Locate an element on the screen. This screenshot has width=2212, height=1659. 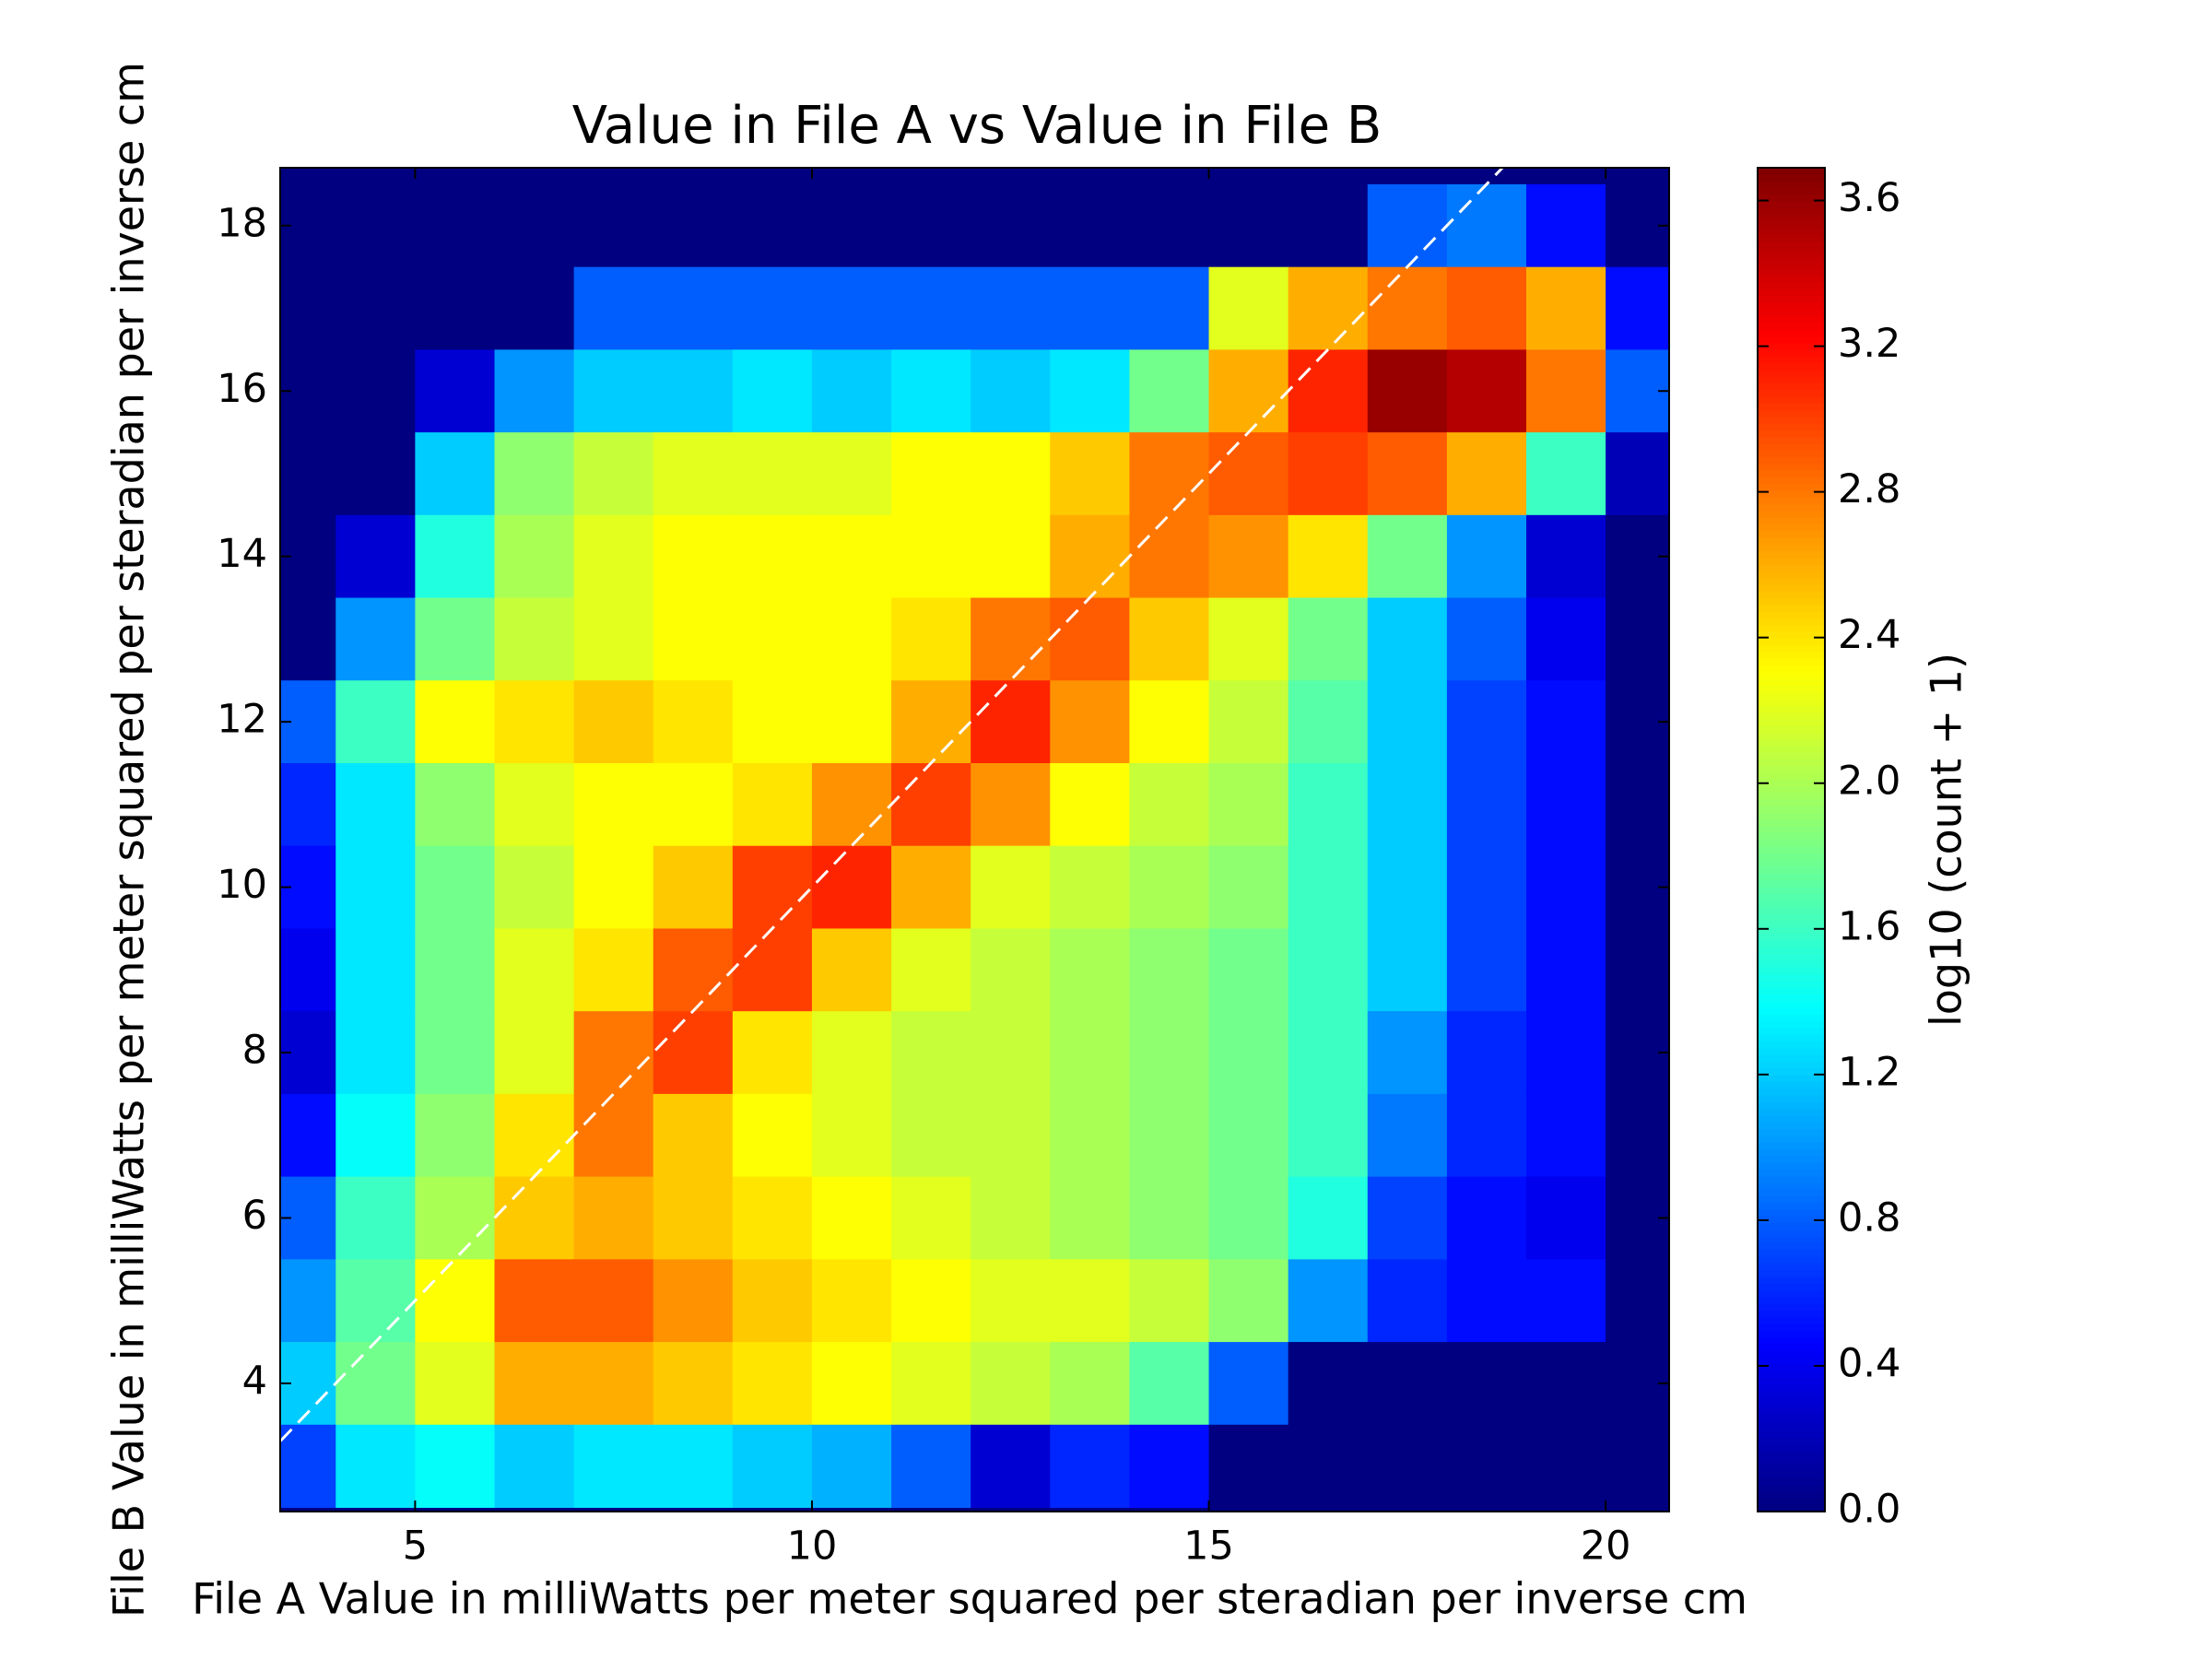
y-tick-label: 12 is located at coordinates (242, 720).